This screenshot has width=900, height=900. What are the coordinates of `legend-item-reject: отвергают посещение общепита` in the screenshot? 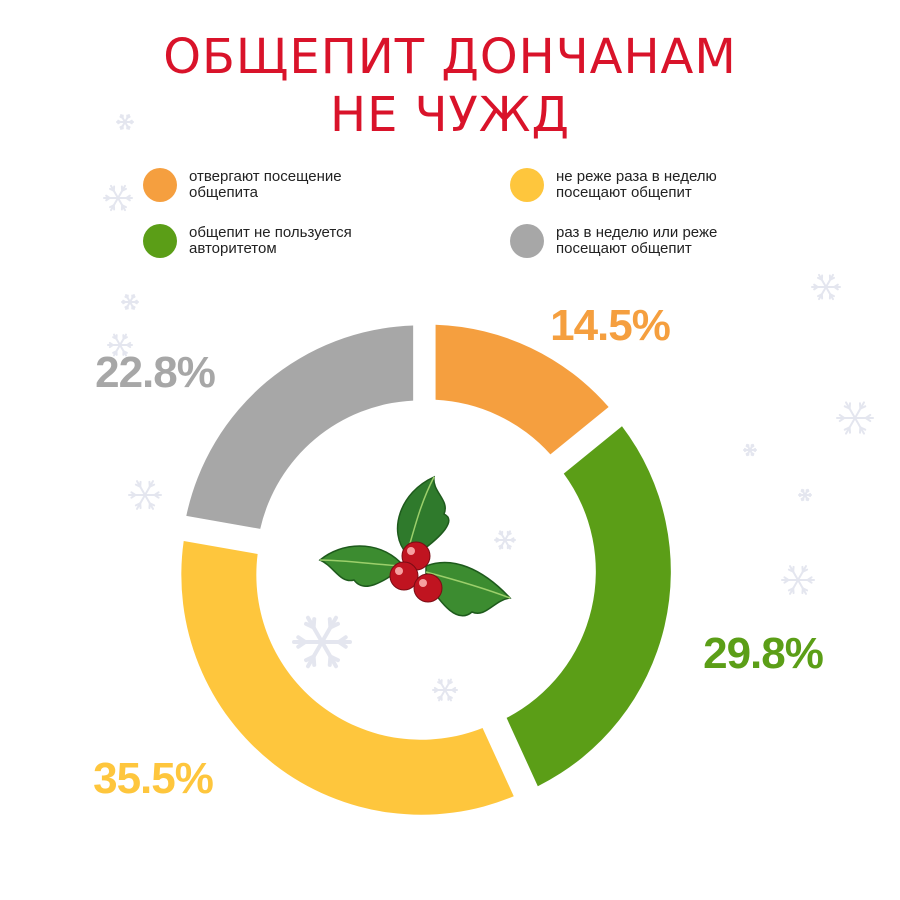 It's located at (242, 185).